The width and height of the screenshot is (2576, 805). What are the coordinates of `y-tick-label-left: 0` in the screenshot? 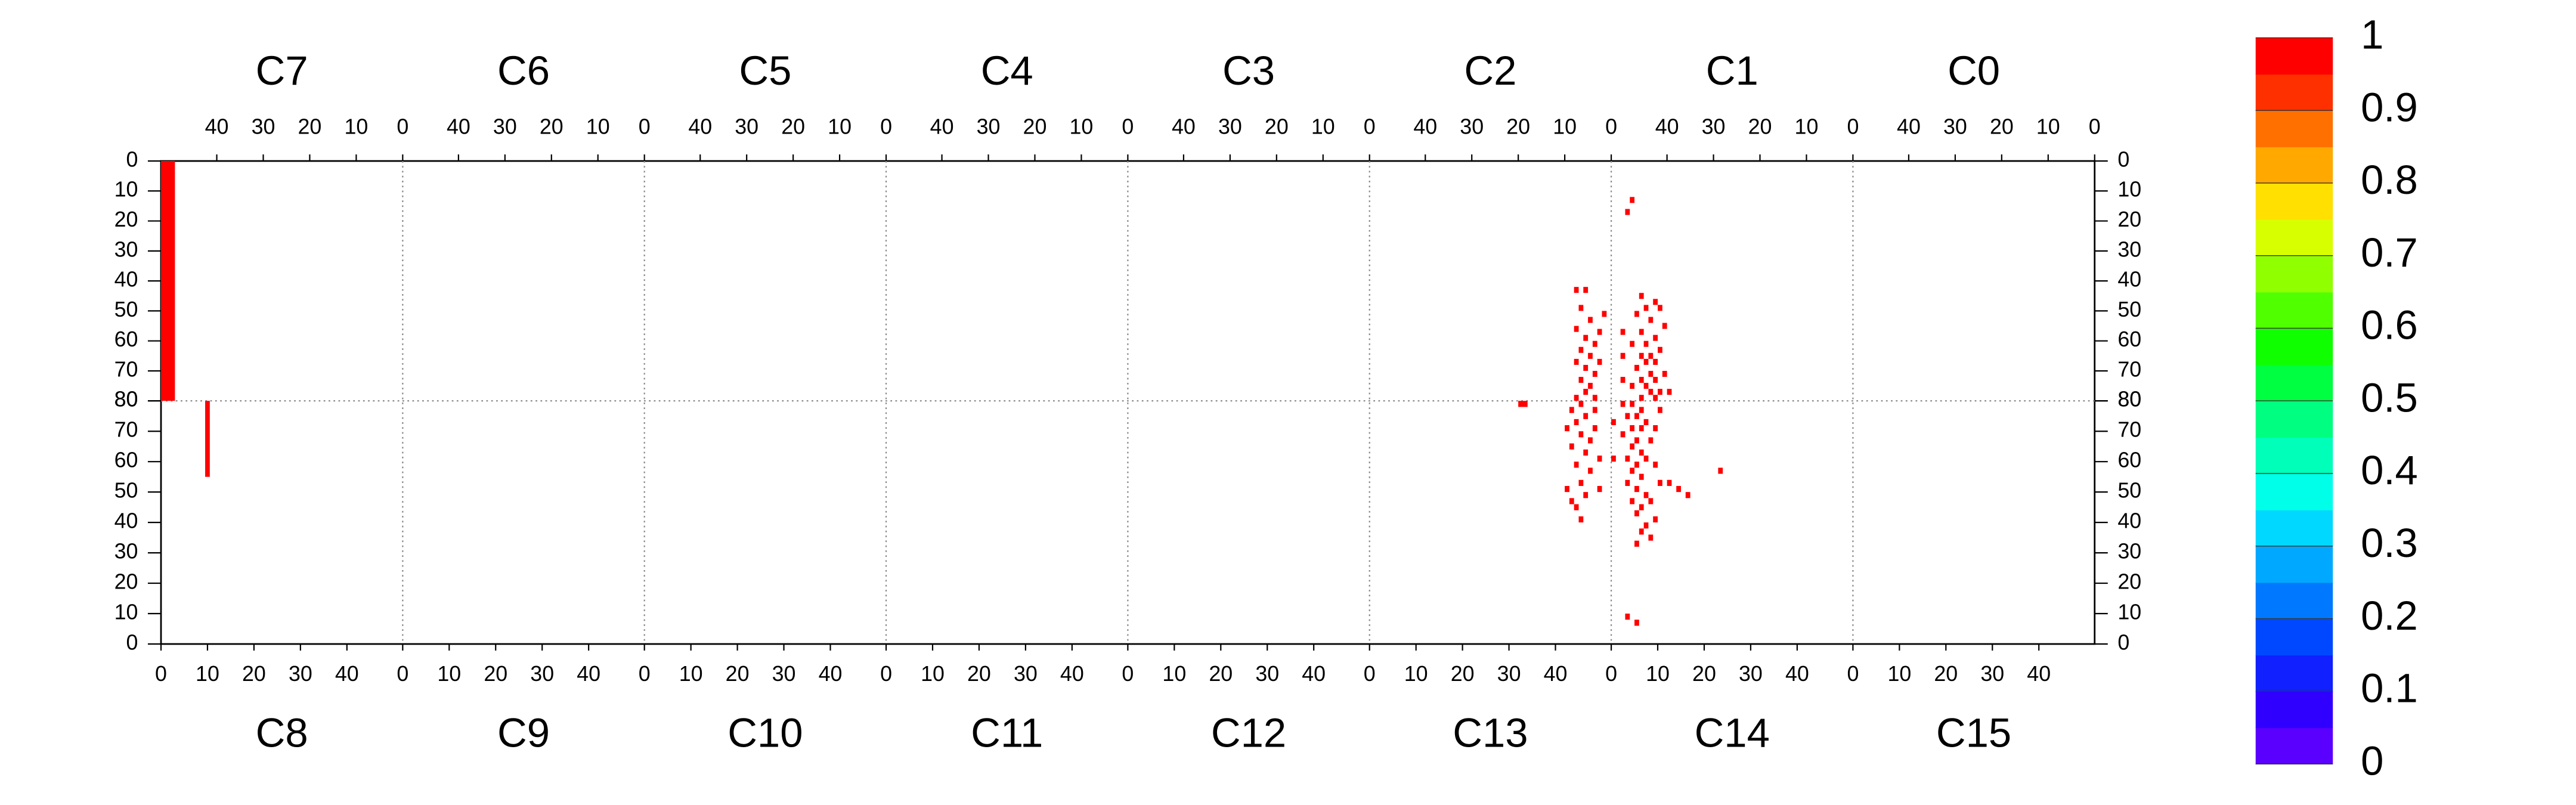 It's located at (132, 642).